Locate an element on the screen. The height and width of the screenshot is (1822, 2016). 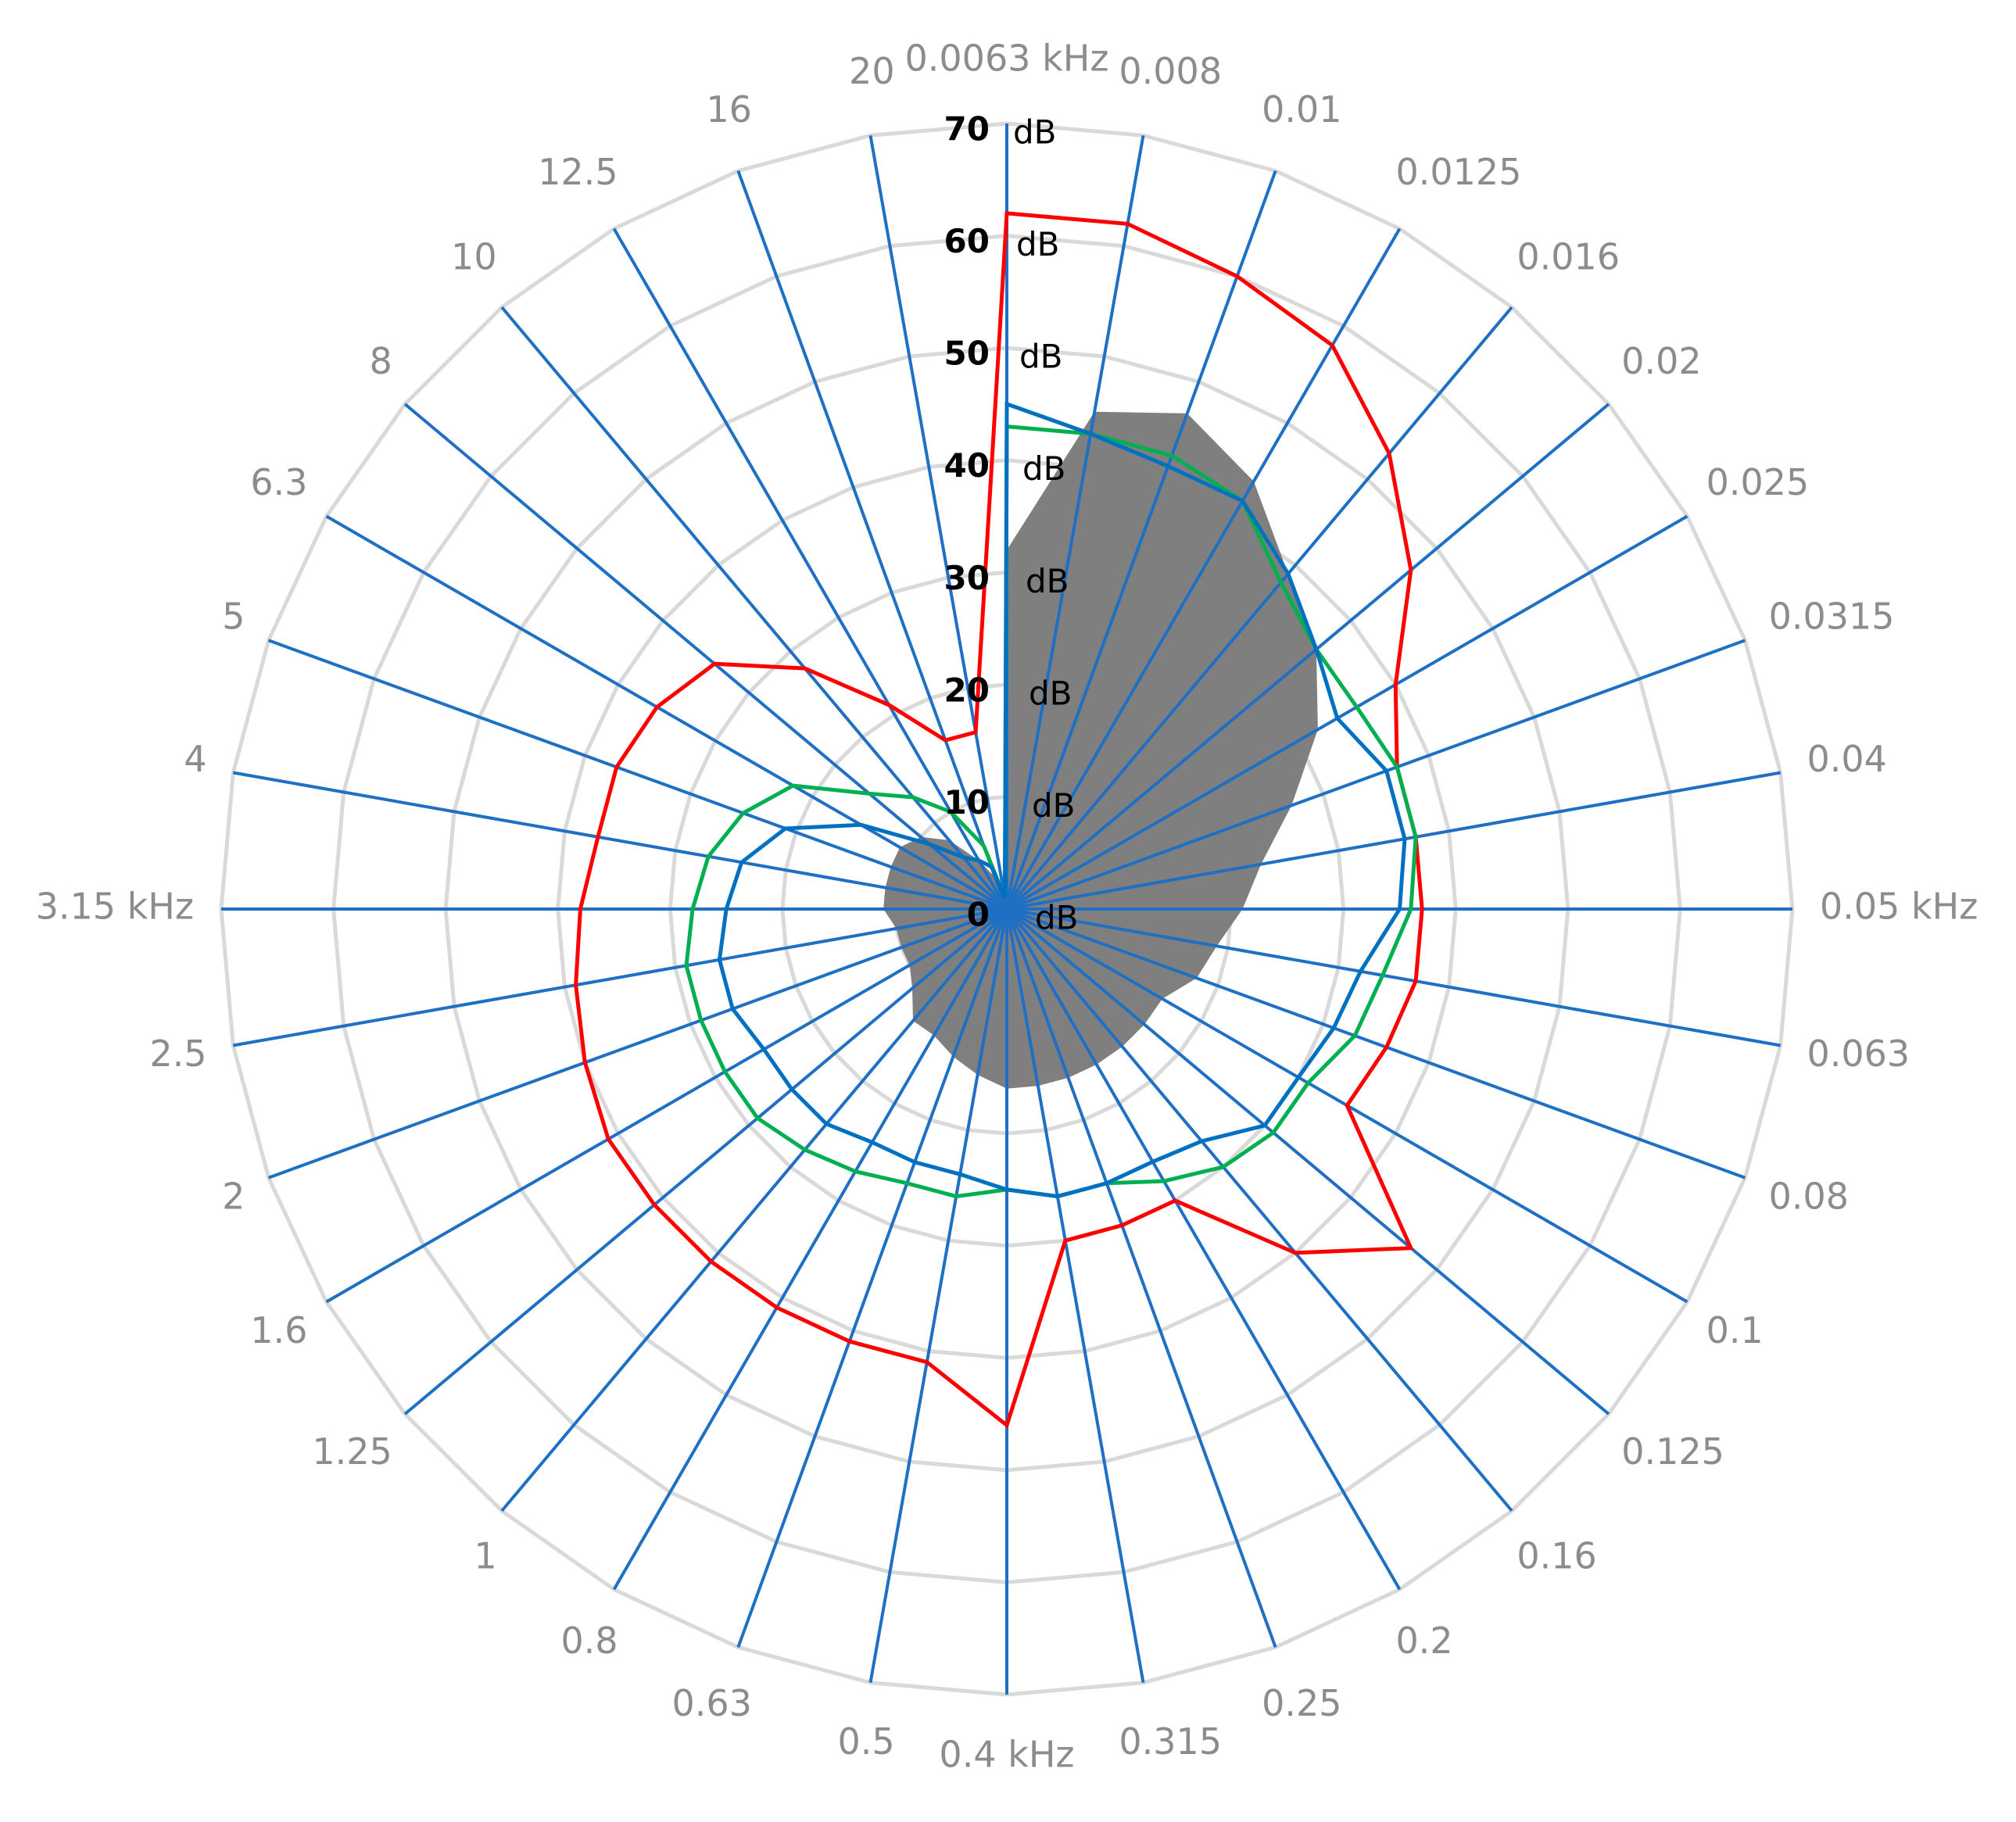
category-label: 0.04 is located at coordinates (1847, 759).